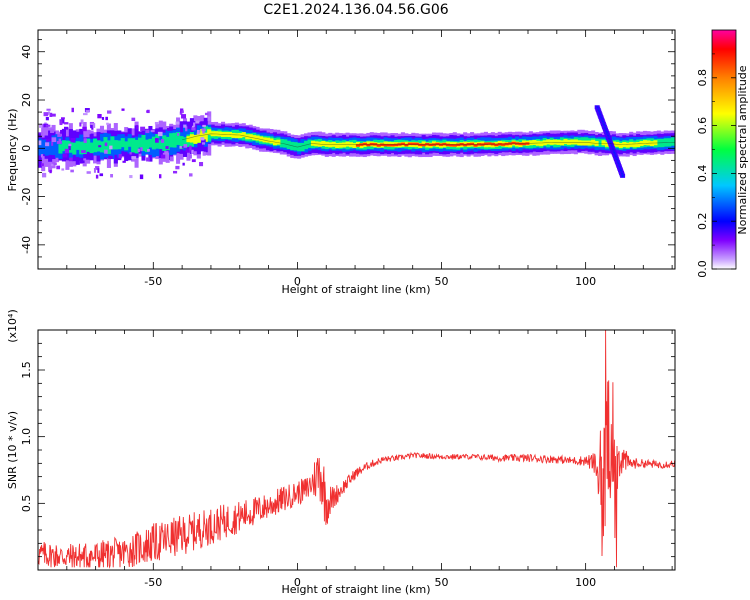 The width and height of the screenshot is (750, 600). I want to click on y-tick-label: 1.5, so click(26, 370).